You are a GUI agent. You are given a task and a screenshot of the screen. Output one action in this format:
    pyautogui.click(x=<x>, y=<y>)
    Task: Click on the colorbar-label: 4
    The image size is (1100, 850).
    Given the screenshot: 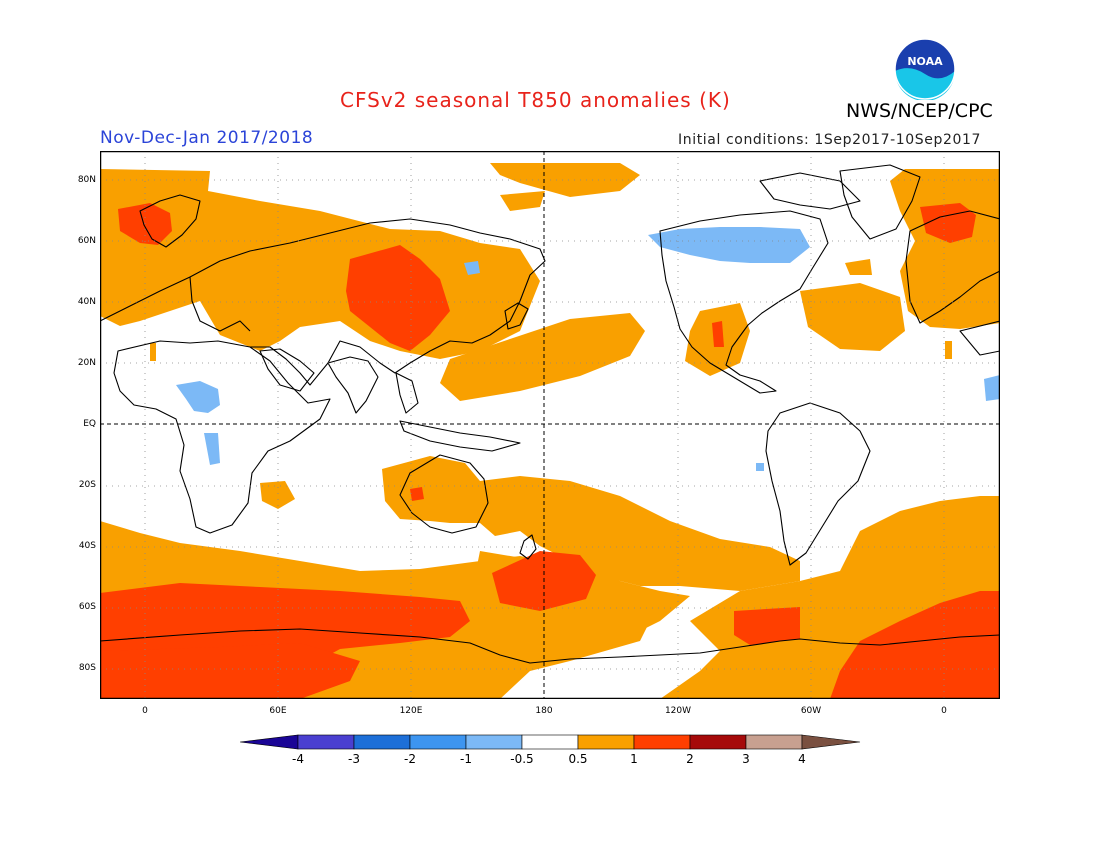 What is the action you would take?
    pyautogui.click(x=802, y=759)
    